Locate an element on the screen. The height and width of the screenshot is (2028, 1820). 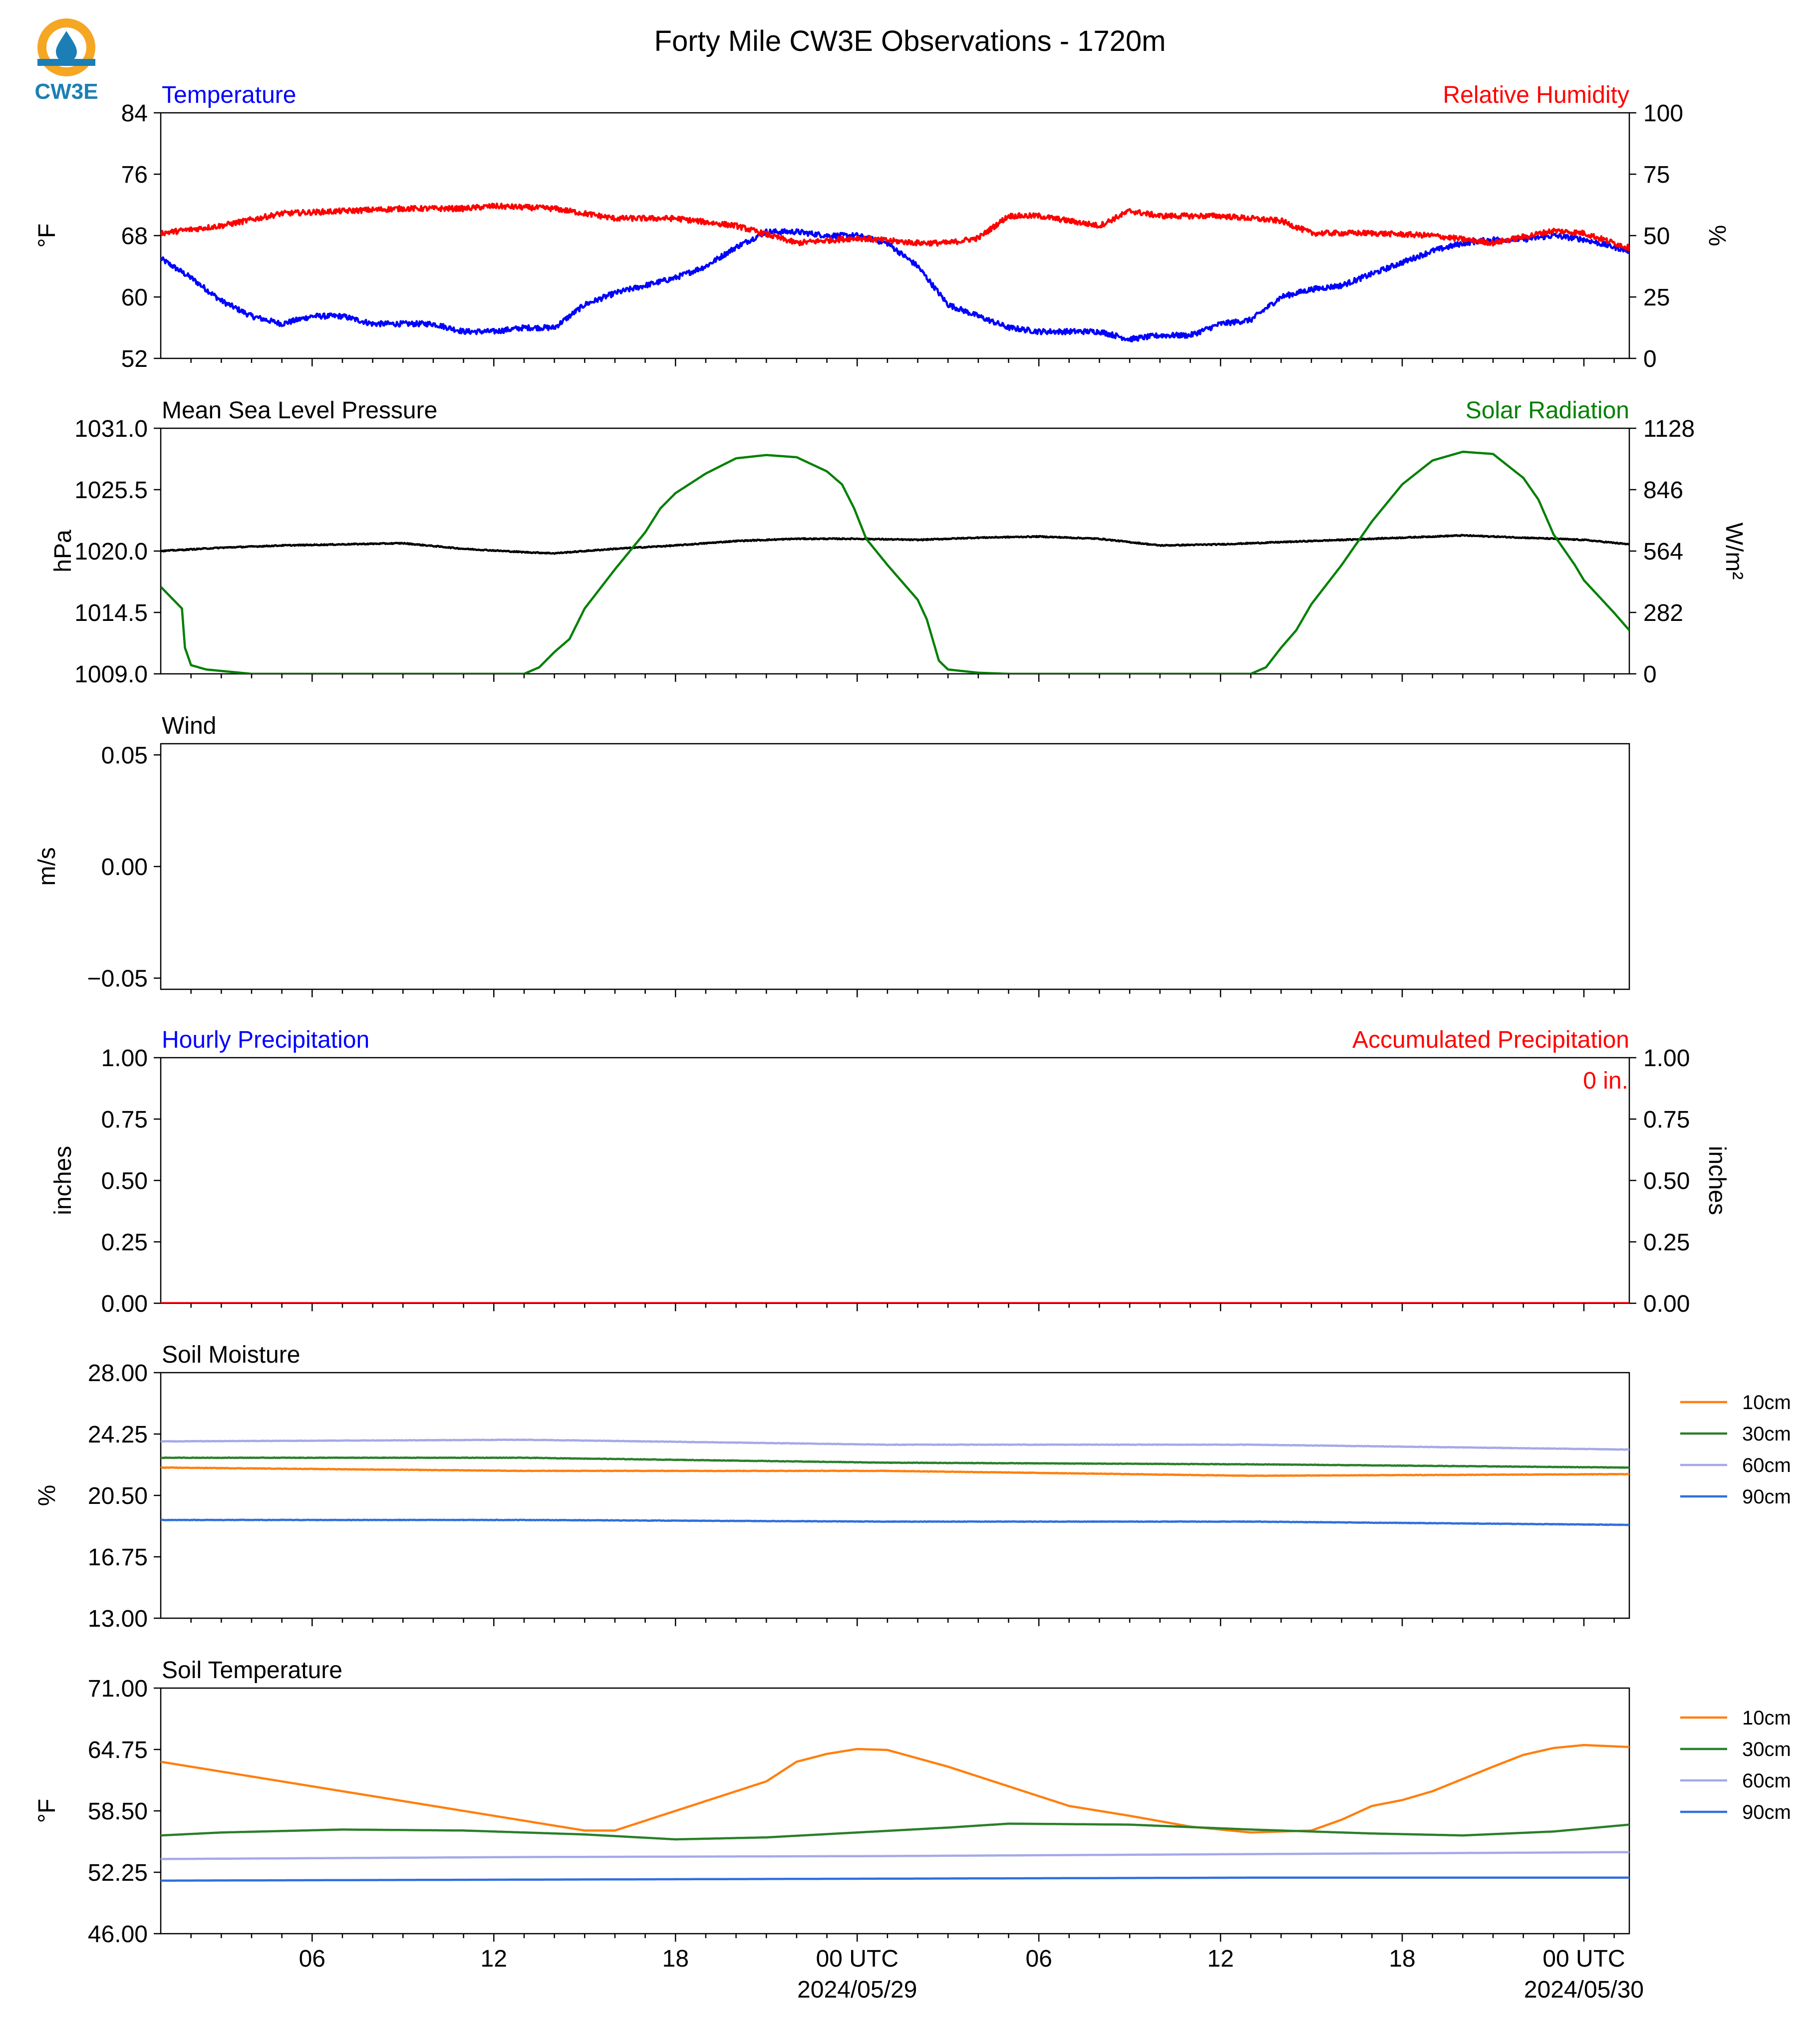
y2-tick-label: 564 is located at coordinates (1663, 552).